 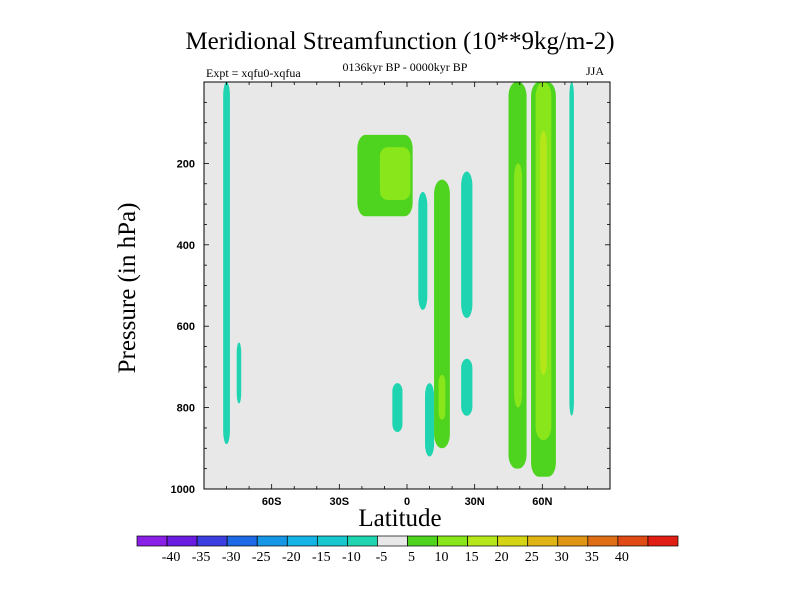 I want to click on colorbar-label: -20, so click(x=291, y=557).